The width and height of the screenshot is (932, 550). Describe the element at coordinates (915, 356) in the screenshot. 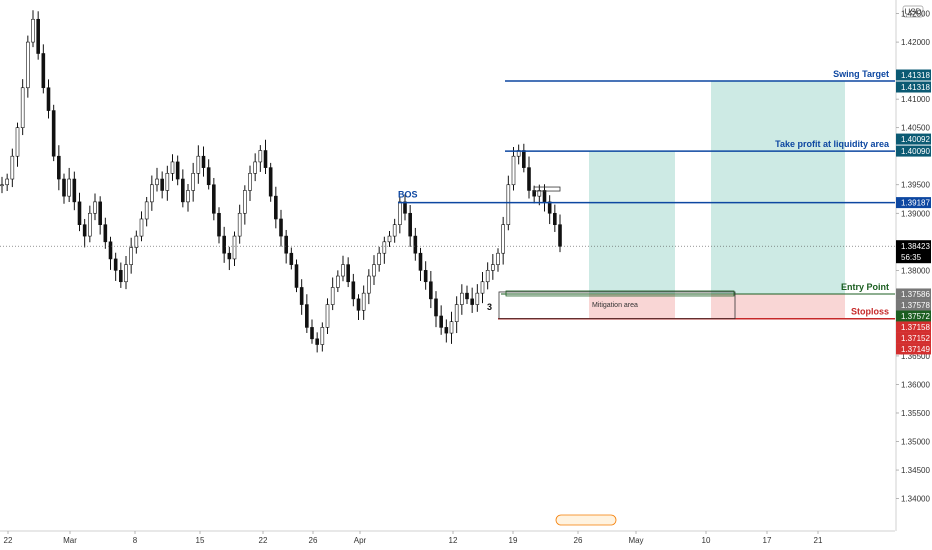

I see `y-tick-label: 1.36500` at that location.